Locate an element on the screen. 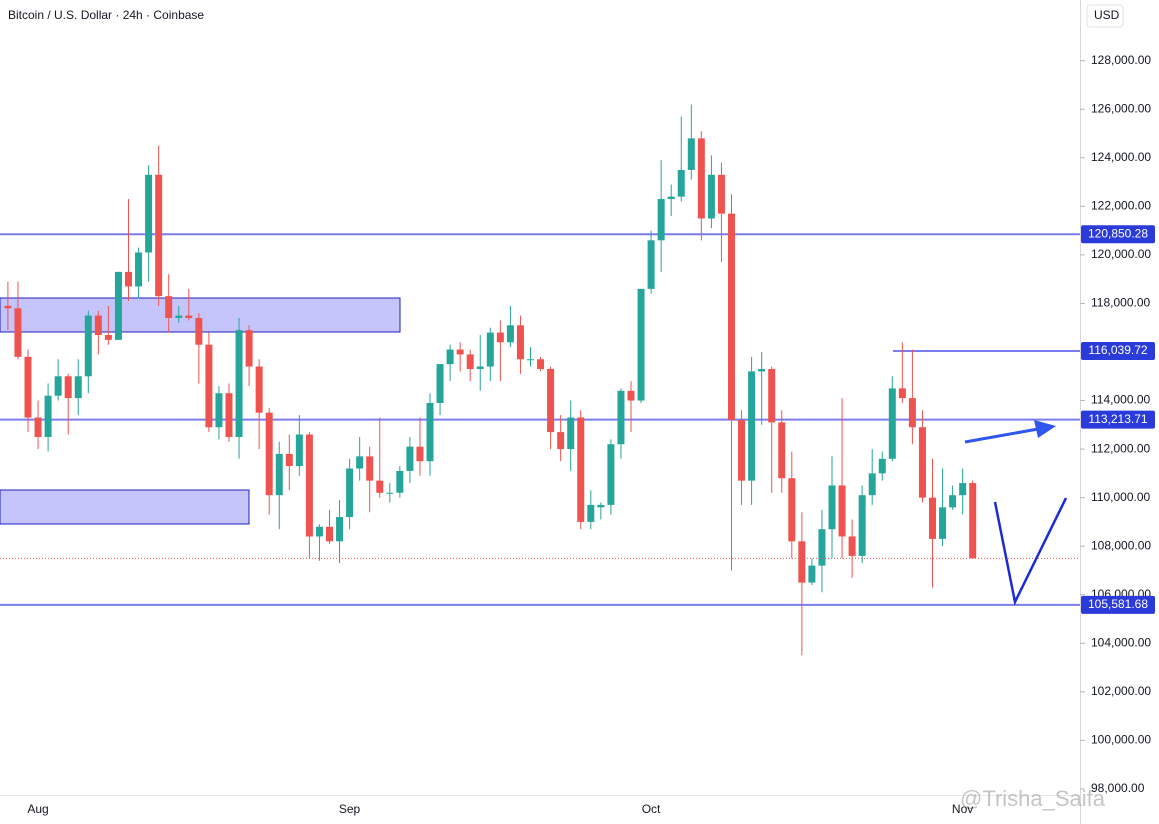 The width and height of the screenshot is (1159, 824). currency-label: USD is located at coordinates (1107, 15).